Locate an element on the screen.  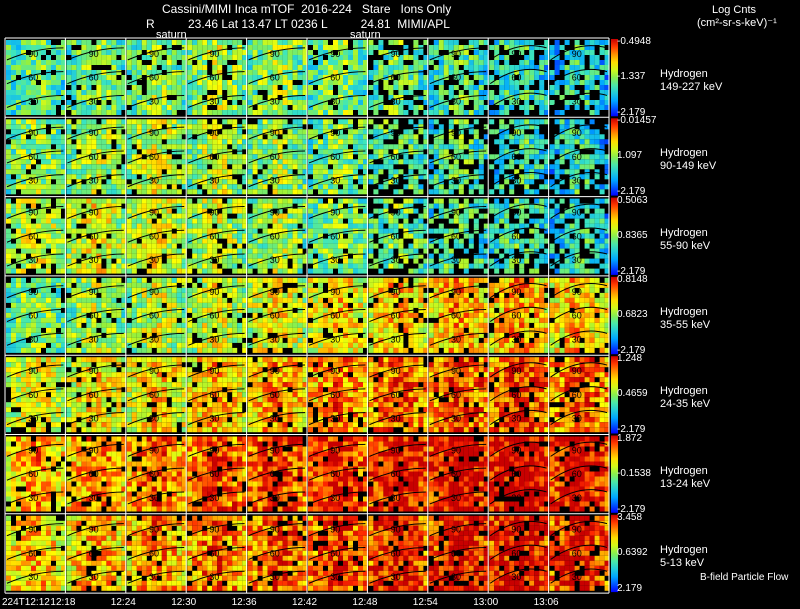
colorbar-max-value: 0.5063 is located at coordinates (632, 200).